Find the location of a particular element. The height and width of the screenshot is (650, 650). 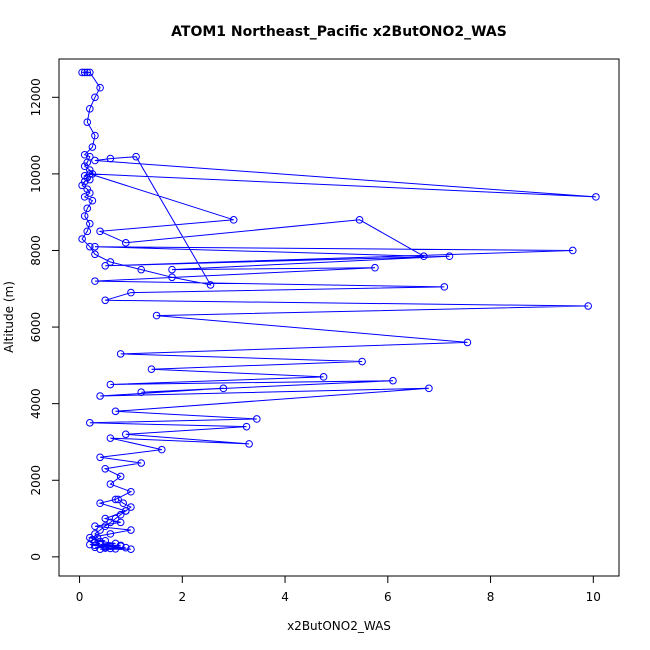

y-tick-label: 2000 is located at coordinates (36, 480).